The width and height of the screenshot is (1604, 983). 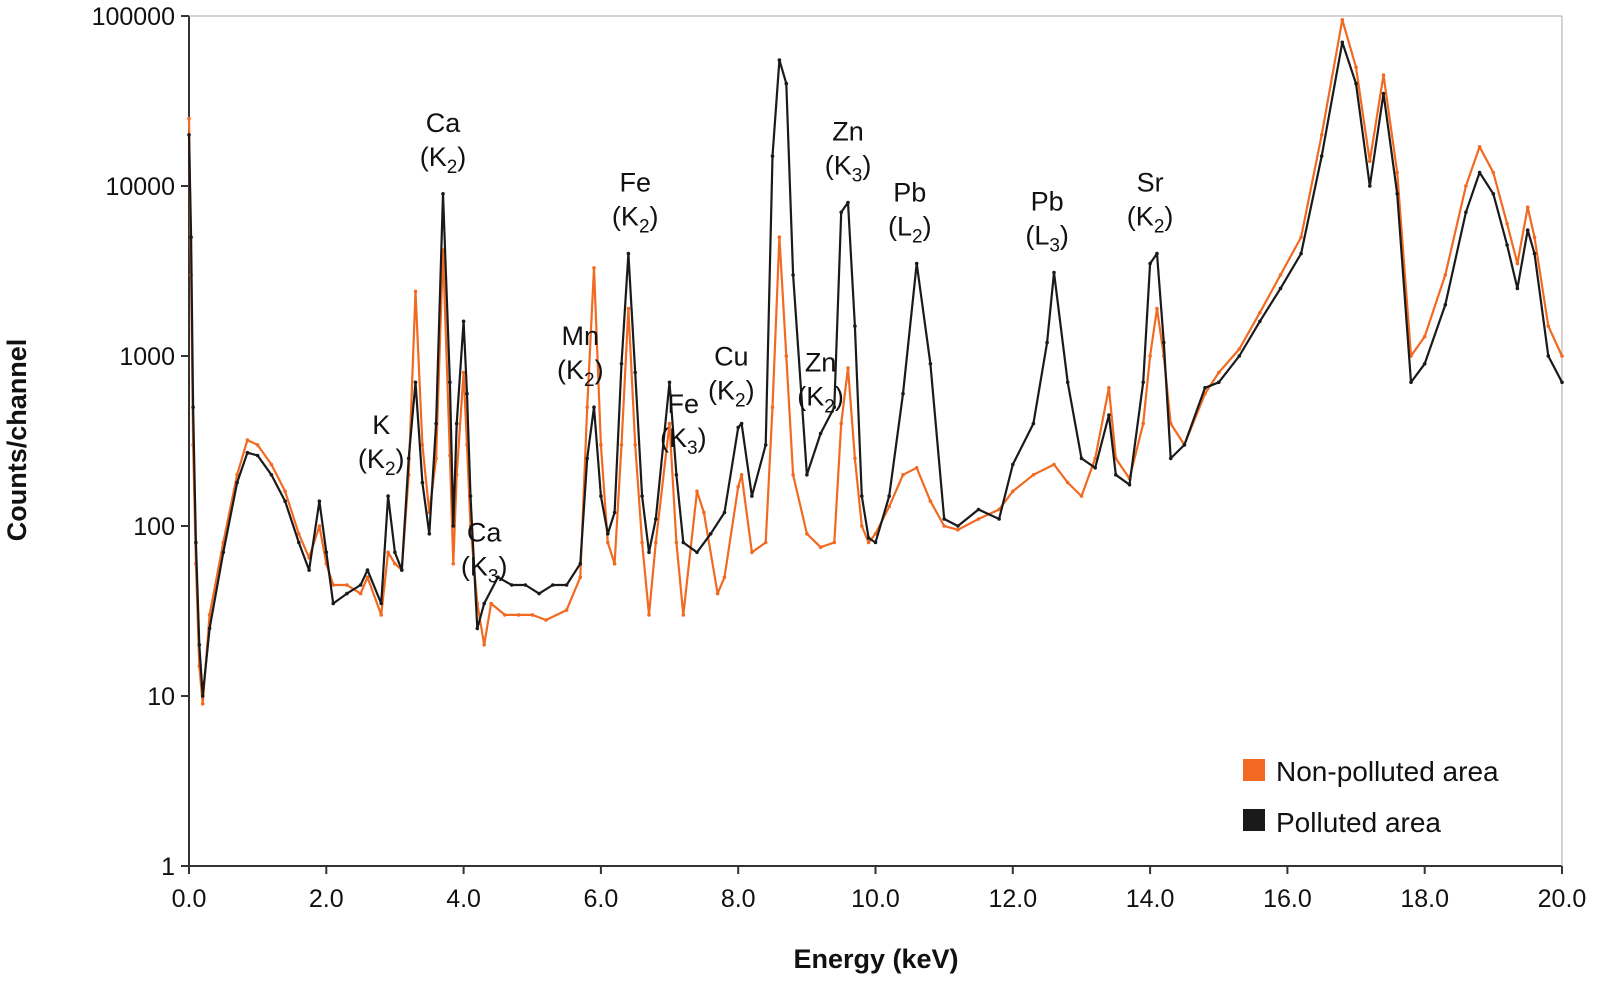 What do you see at coordinates (1371, 771) in the screenshot?
I see `legend-item-non-polluted: Non-polluted area` at bounding box center [1371, 771].